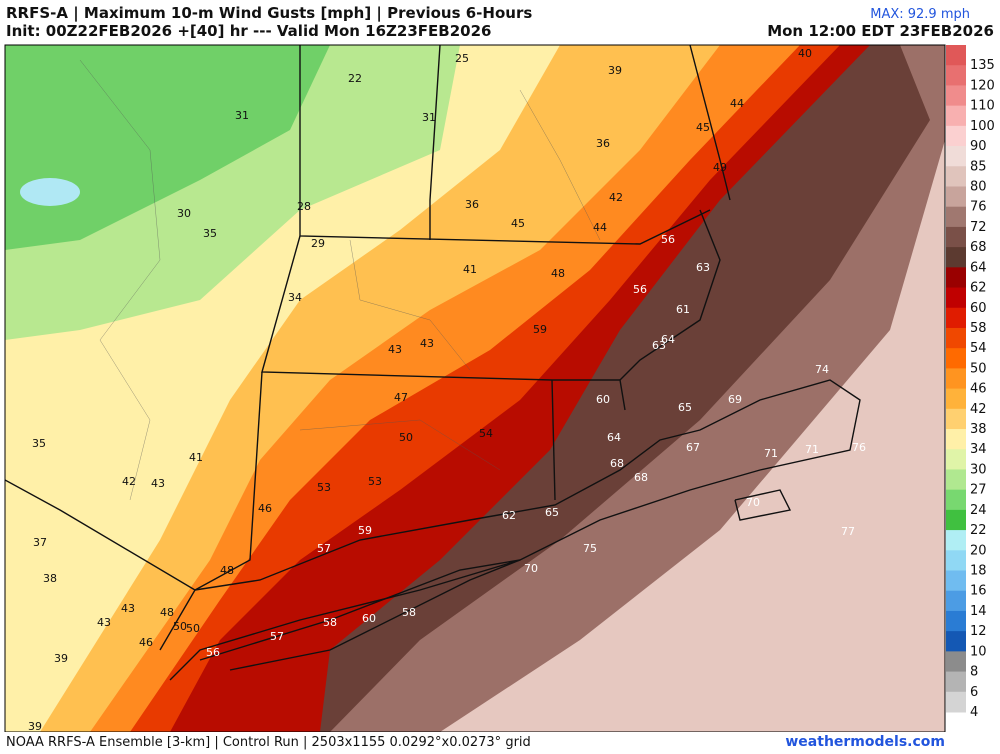  What do you see at coordinates (982, 126) in the screenshot?
I see `colorbar-label: 100` at bounding box center [982, 126].